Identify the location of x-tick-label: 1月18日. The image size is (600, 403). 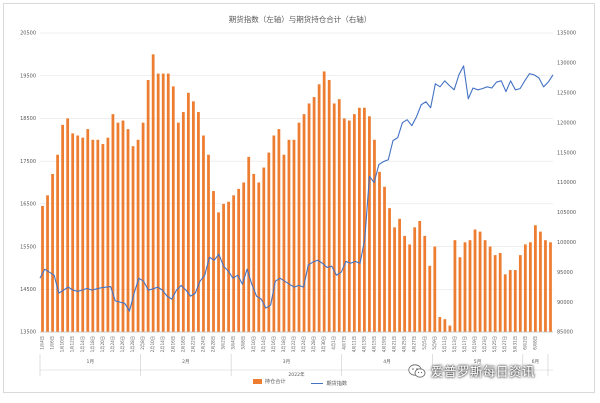
(93, 344).